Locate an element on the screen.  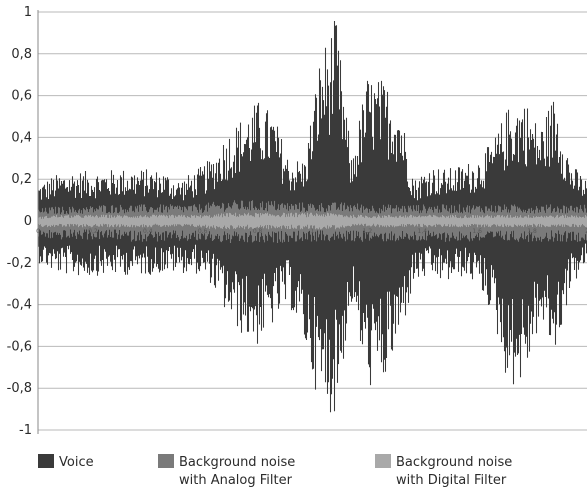
x-tick-label: 0,8 is located at coordinates (258, 231).